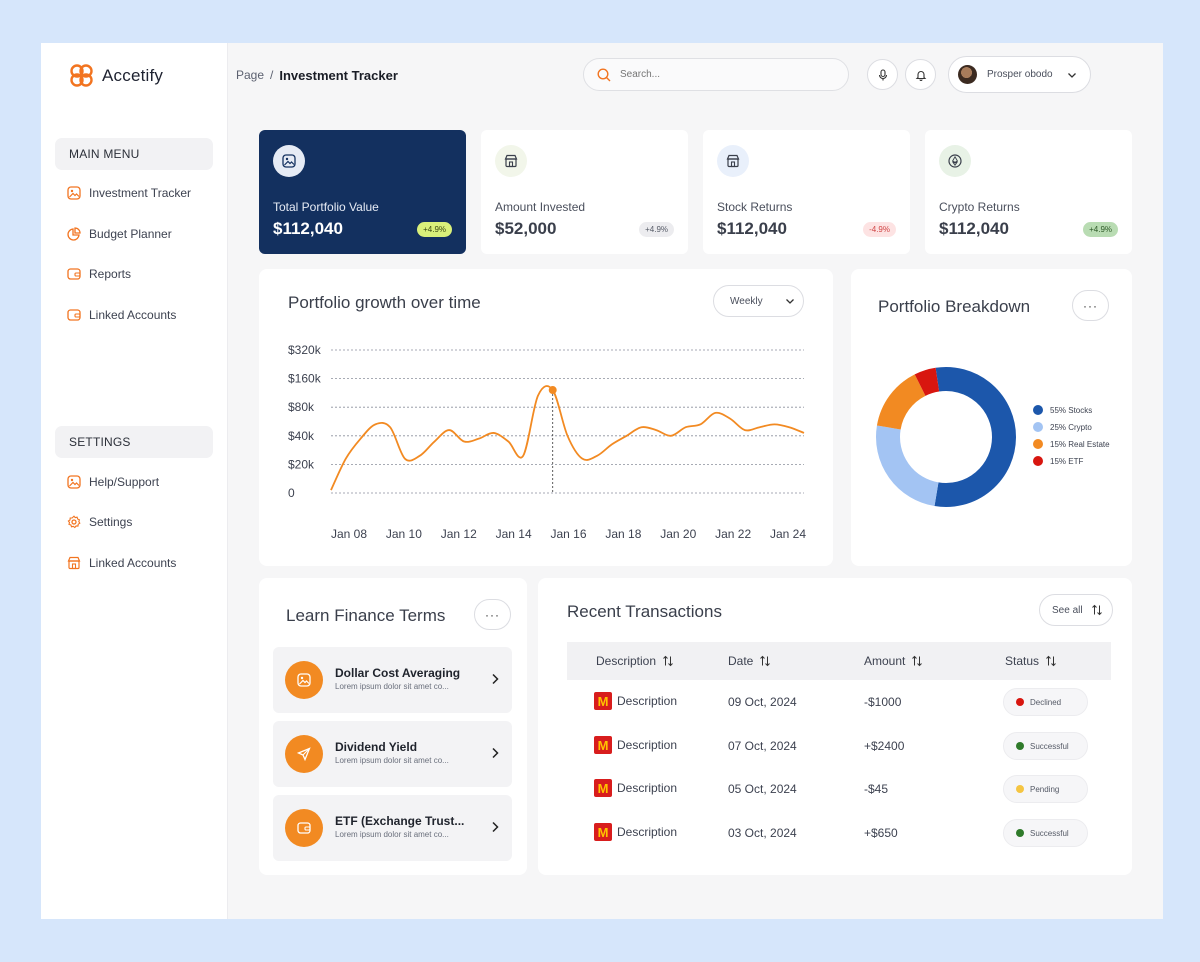  I want to click on period-select: Weekly, so click(758, 301).